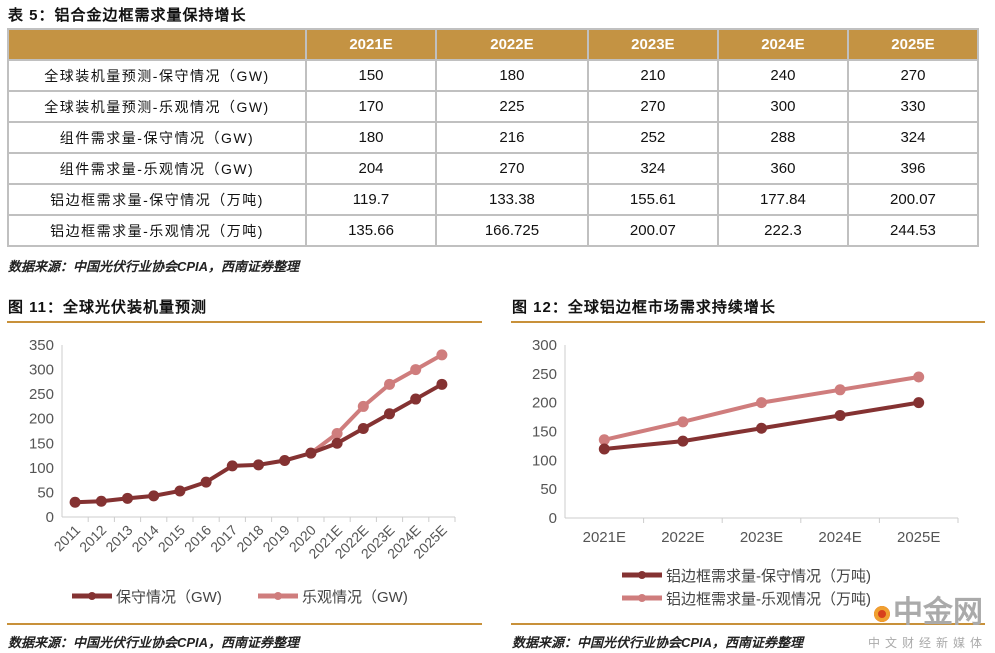  I want to click on x-tick-label: 2012, so click(92, 538).